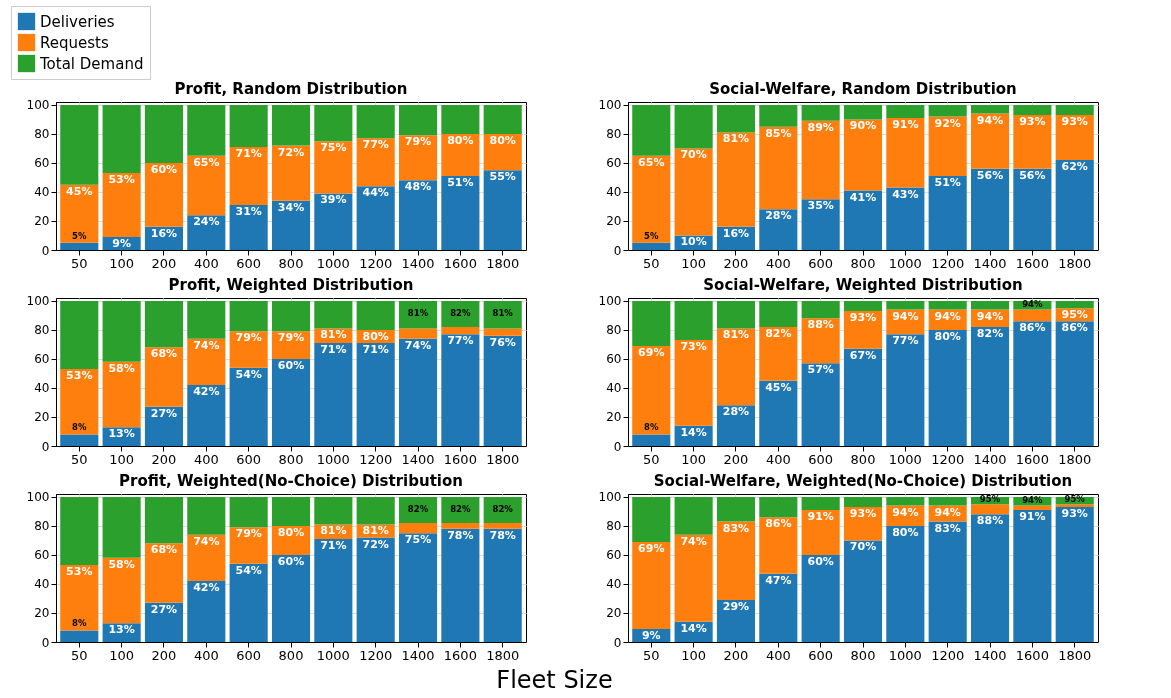 This screenshot has width=1171, height=698. I want to click on data-label: 8%, so click(79, 623).